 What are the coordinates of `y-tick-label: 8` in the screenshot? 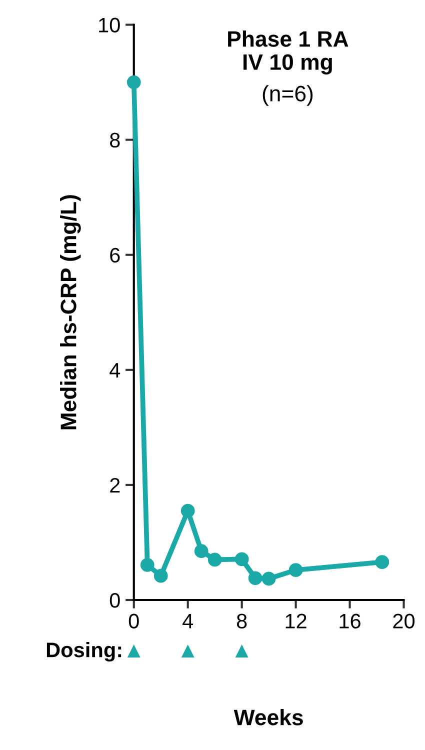 It's located at (115, 140).